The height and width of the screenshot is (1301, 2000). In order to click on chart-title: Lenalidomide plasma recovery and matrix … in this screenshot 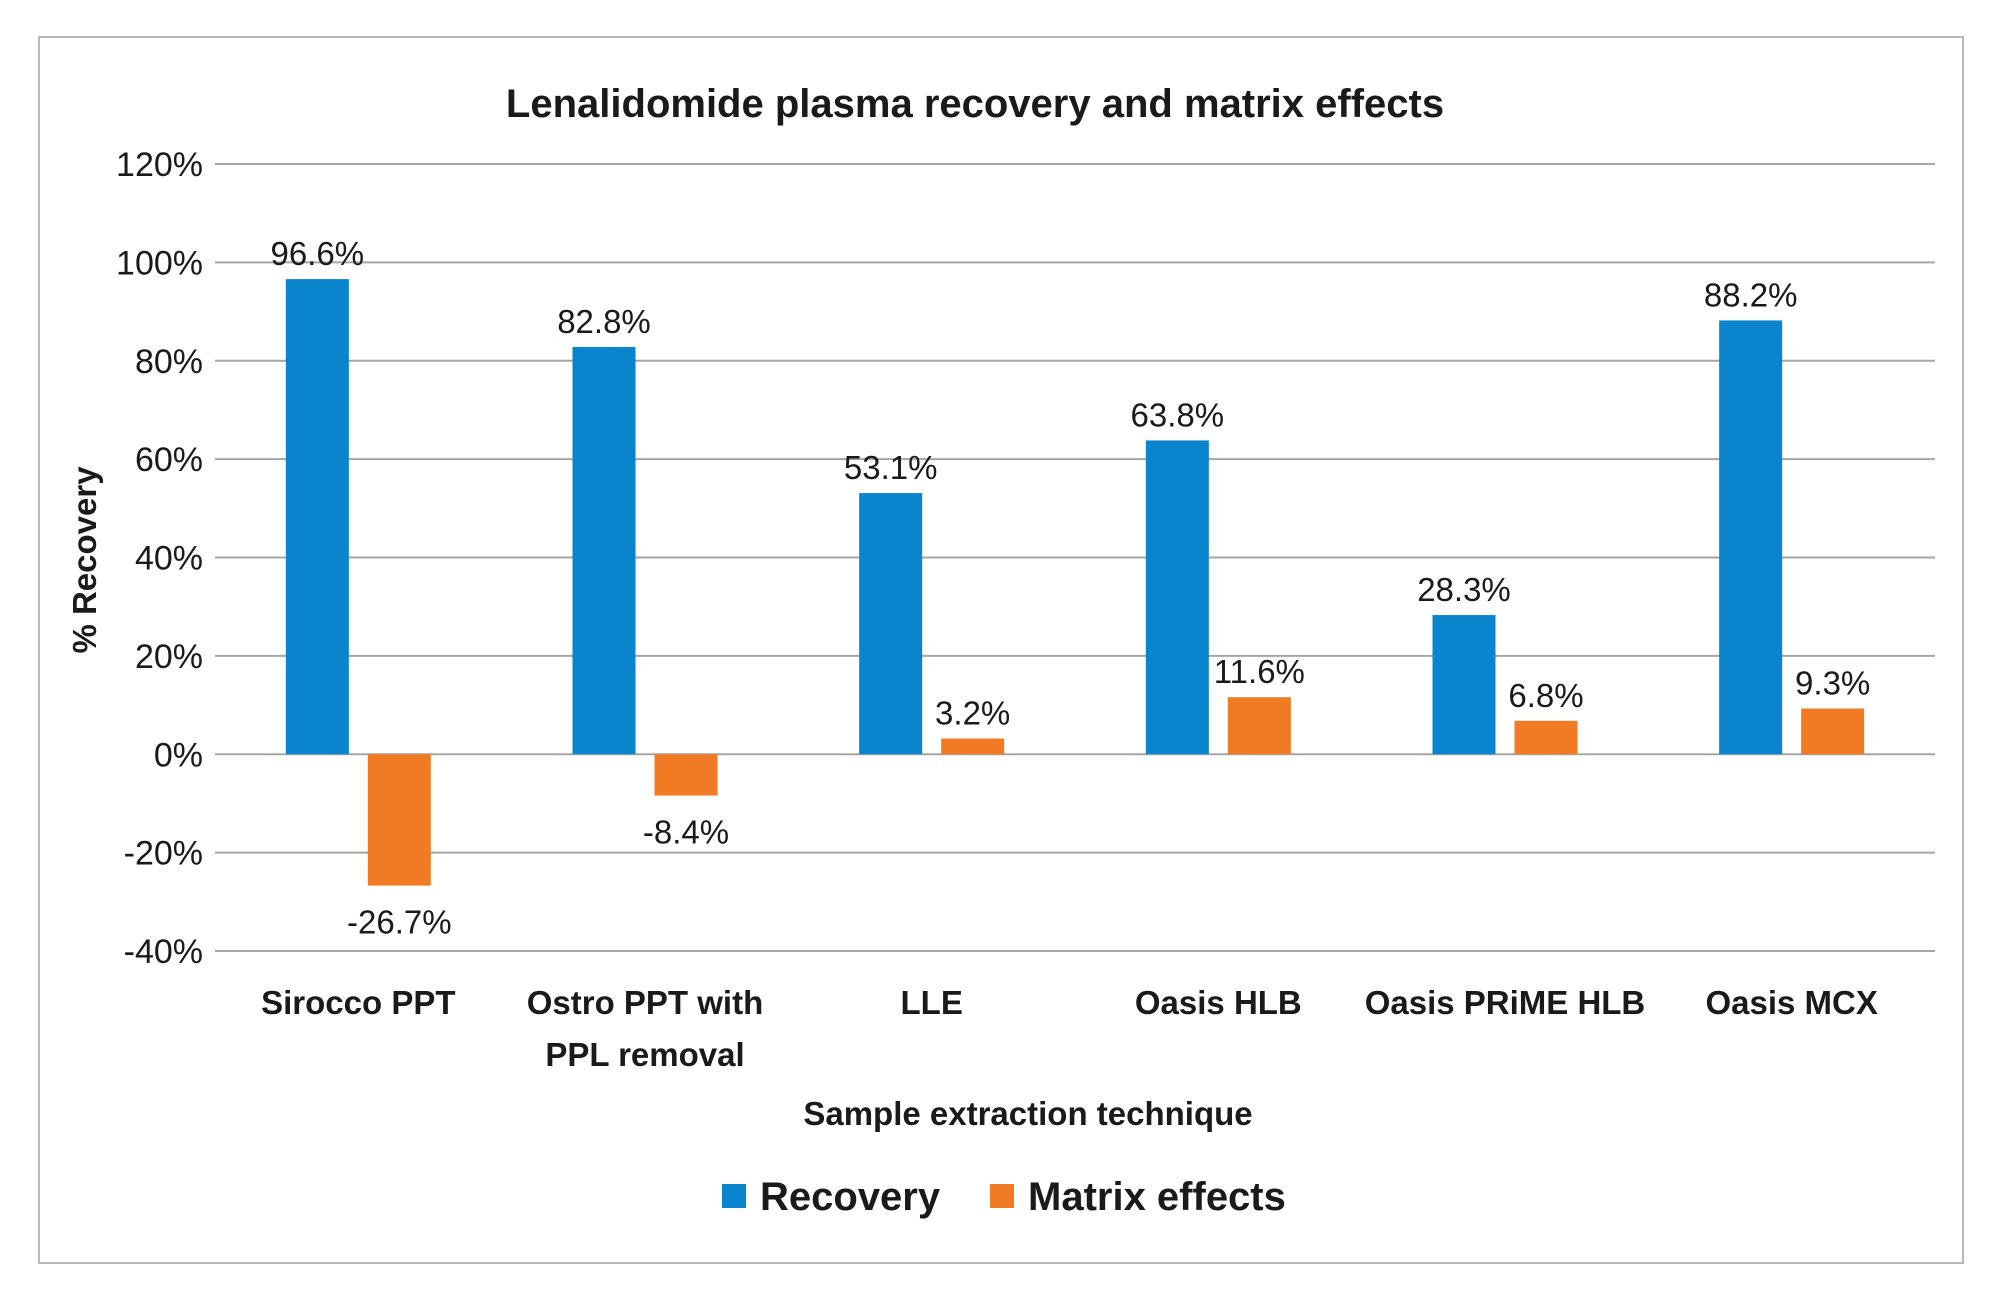, I will do `click(975, 104)`.